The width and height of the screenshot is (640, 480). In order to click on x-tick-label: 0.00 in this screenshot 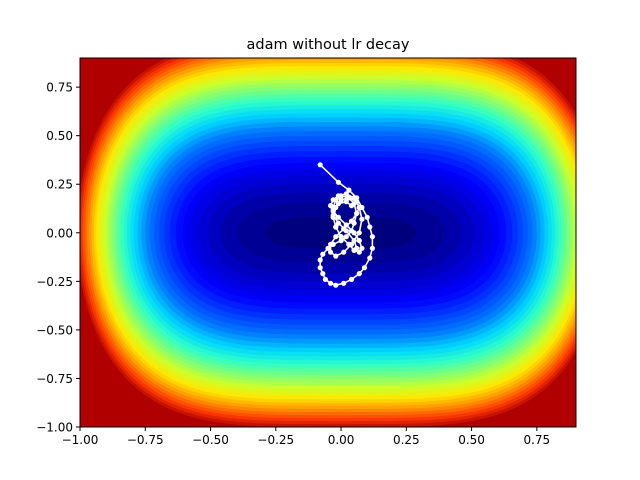, I will do `click(341, 440)`.